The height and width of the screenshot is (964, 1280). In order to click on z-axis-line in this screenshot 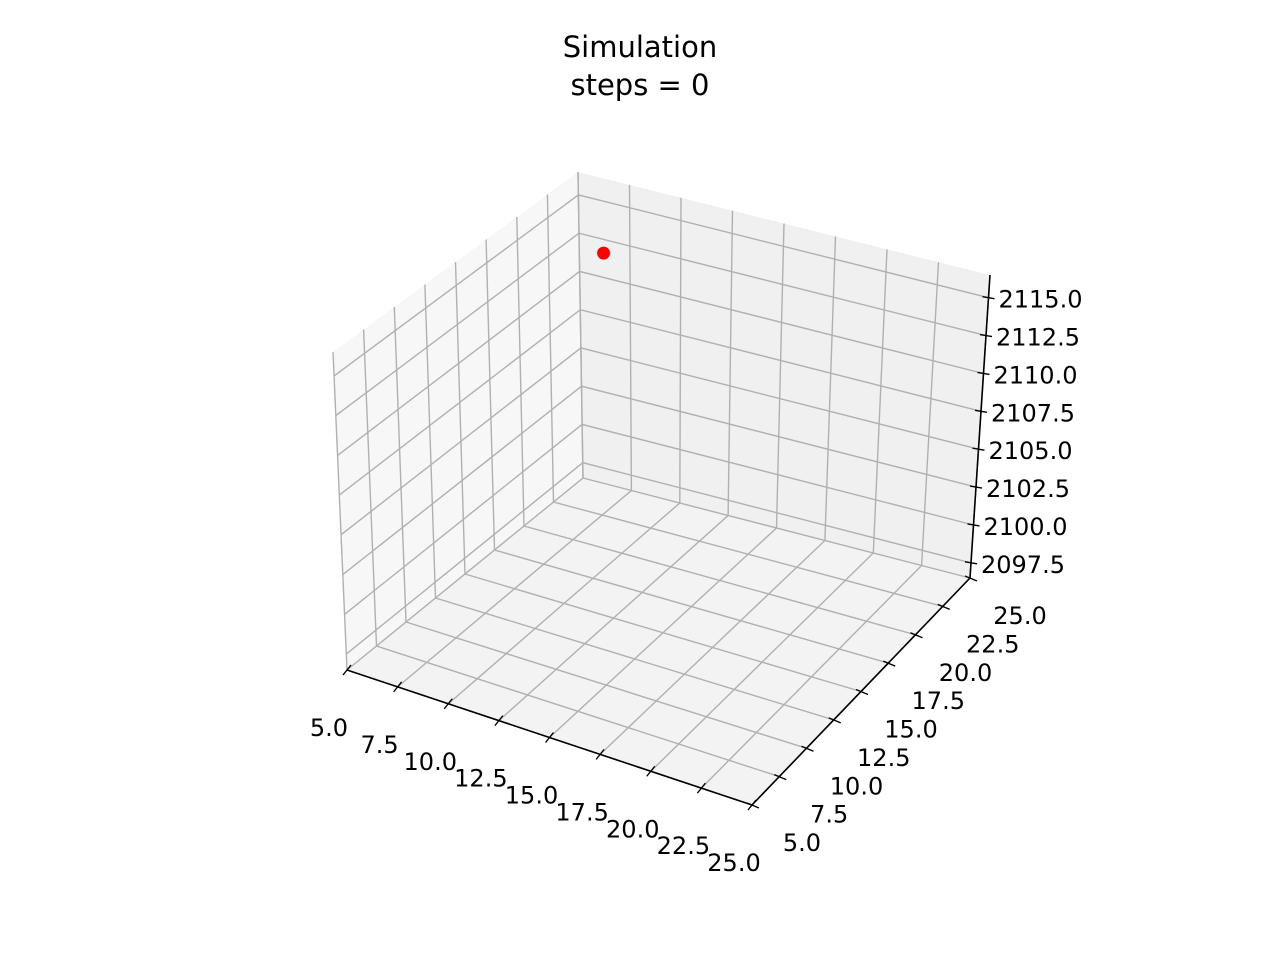, I will do `click(980, 426)`.